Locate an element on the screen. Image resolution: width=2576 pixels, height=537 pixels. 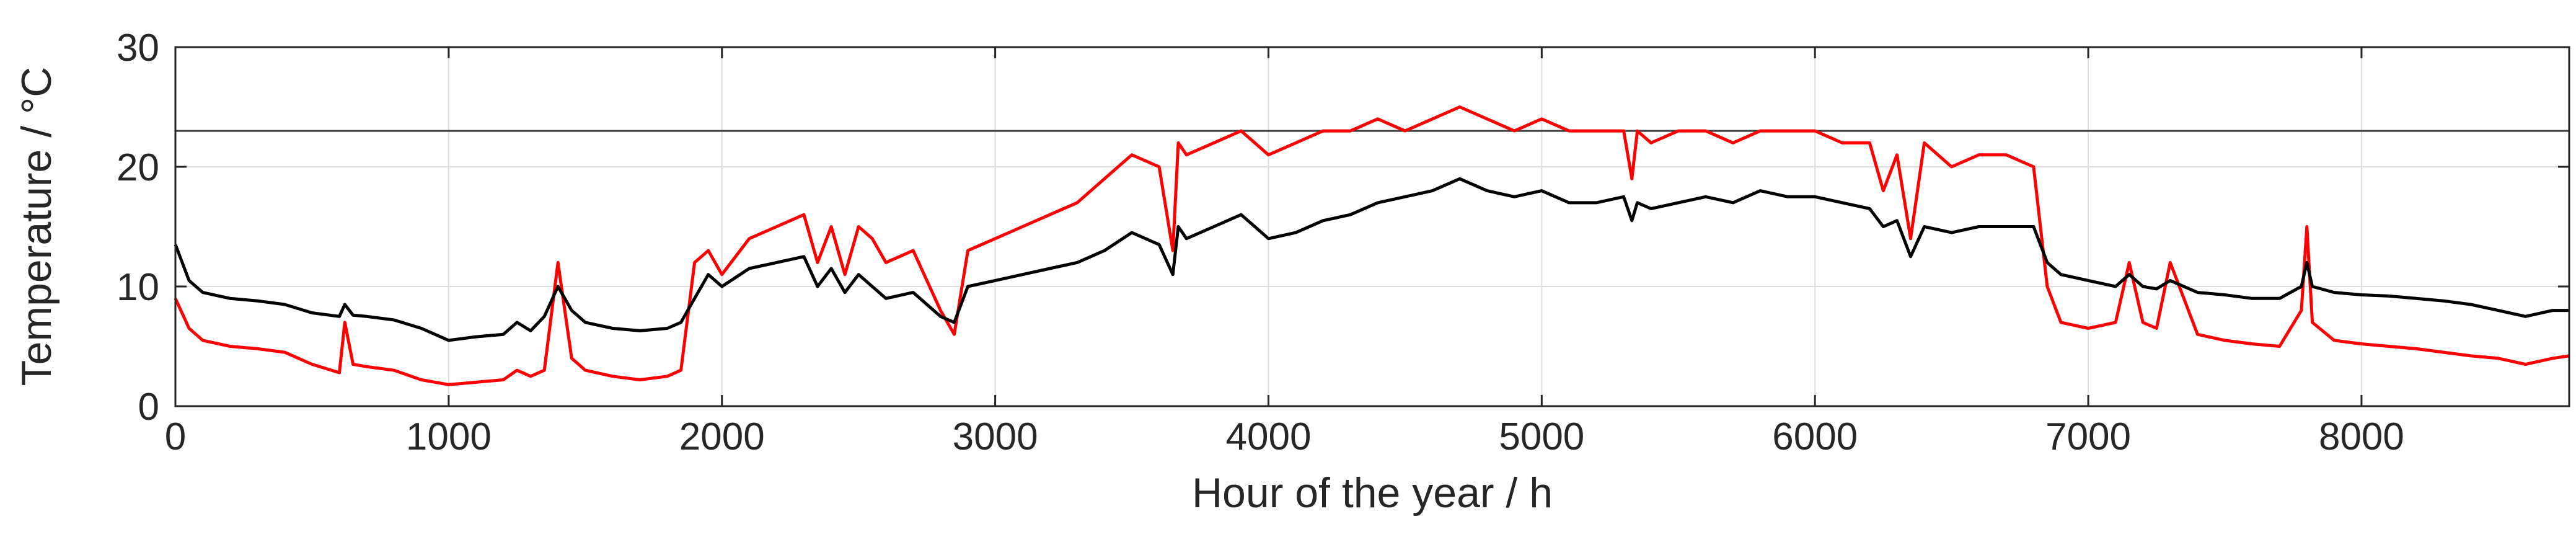
x-tick-label: 7000 is located at coordinates (2088, 436).